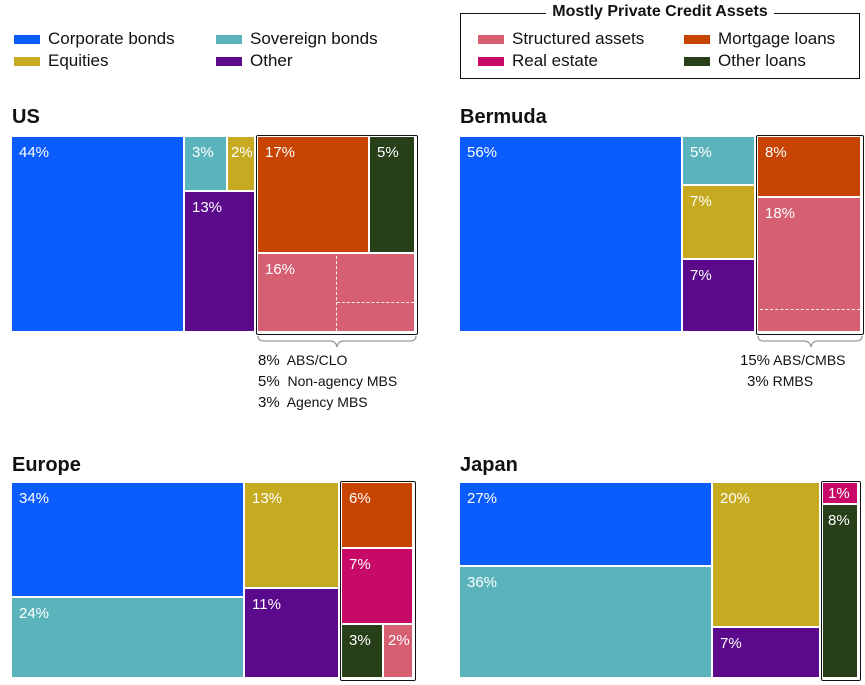 This screenshot has height=685, width=865. What do you see at coordinates (793, 360) in the screenshot?
I see `breakdown-row: 15% ABS/CMBS` at bounding box center [793, 360].